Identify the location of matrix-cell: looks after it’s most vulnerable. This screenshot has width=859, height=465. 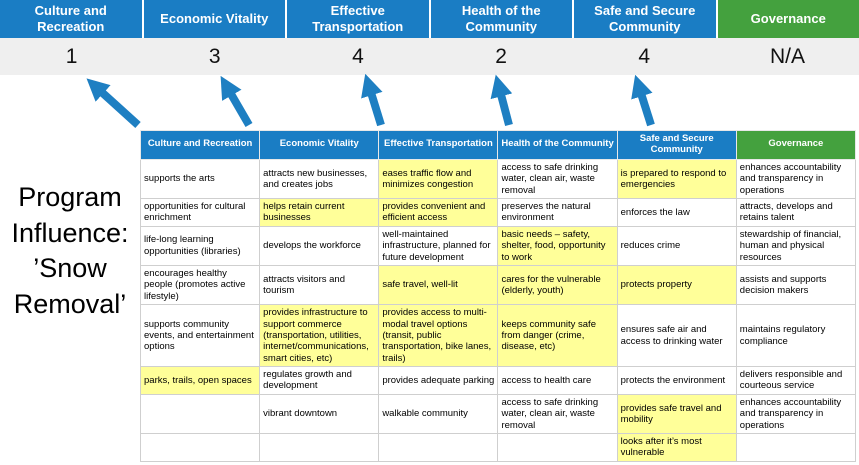
(676, 447).